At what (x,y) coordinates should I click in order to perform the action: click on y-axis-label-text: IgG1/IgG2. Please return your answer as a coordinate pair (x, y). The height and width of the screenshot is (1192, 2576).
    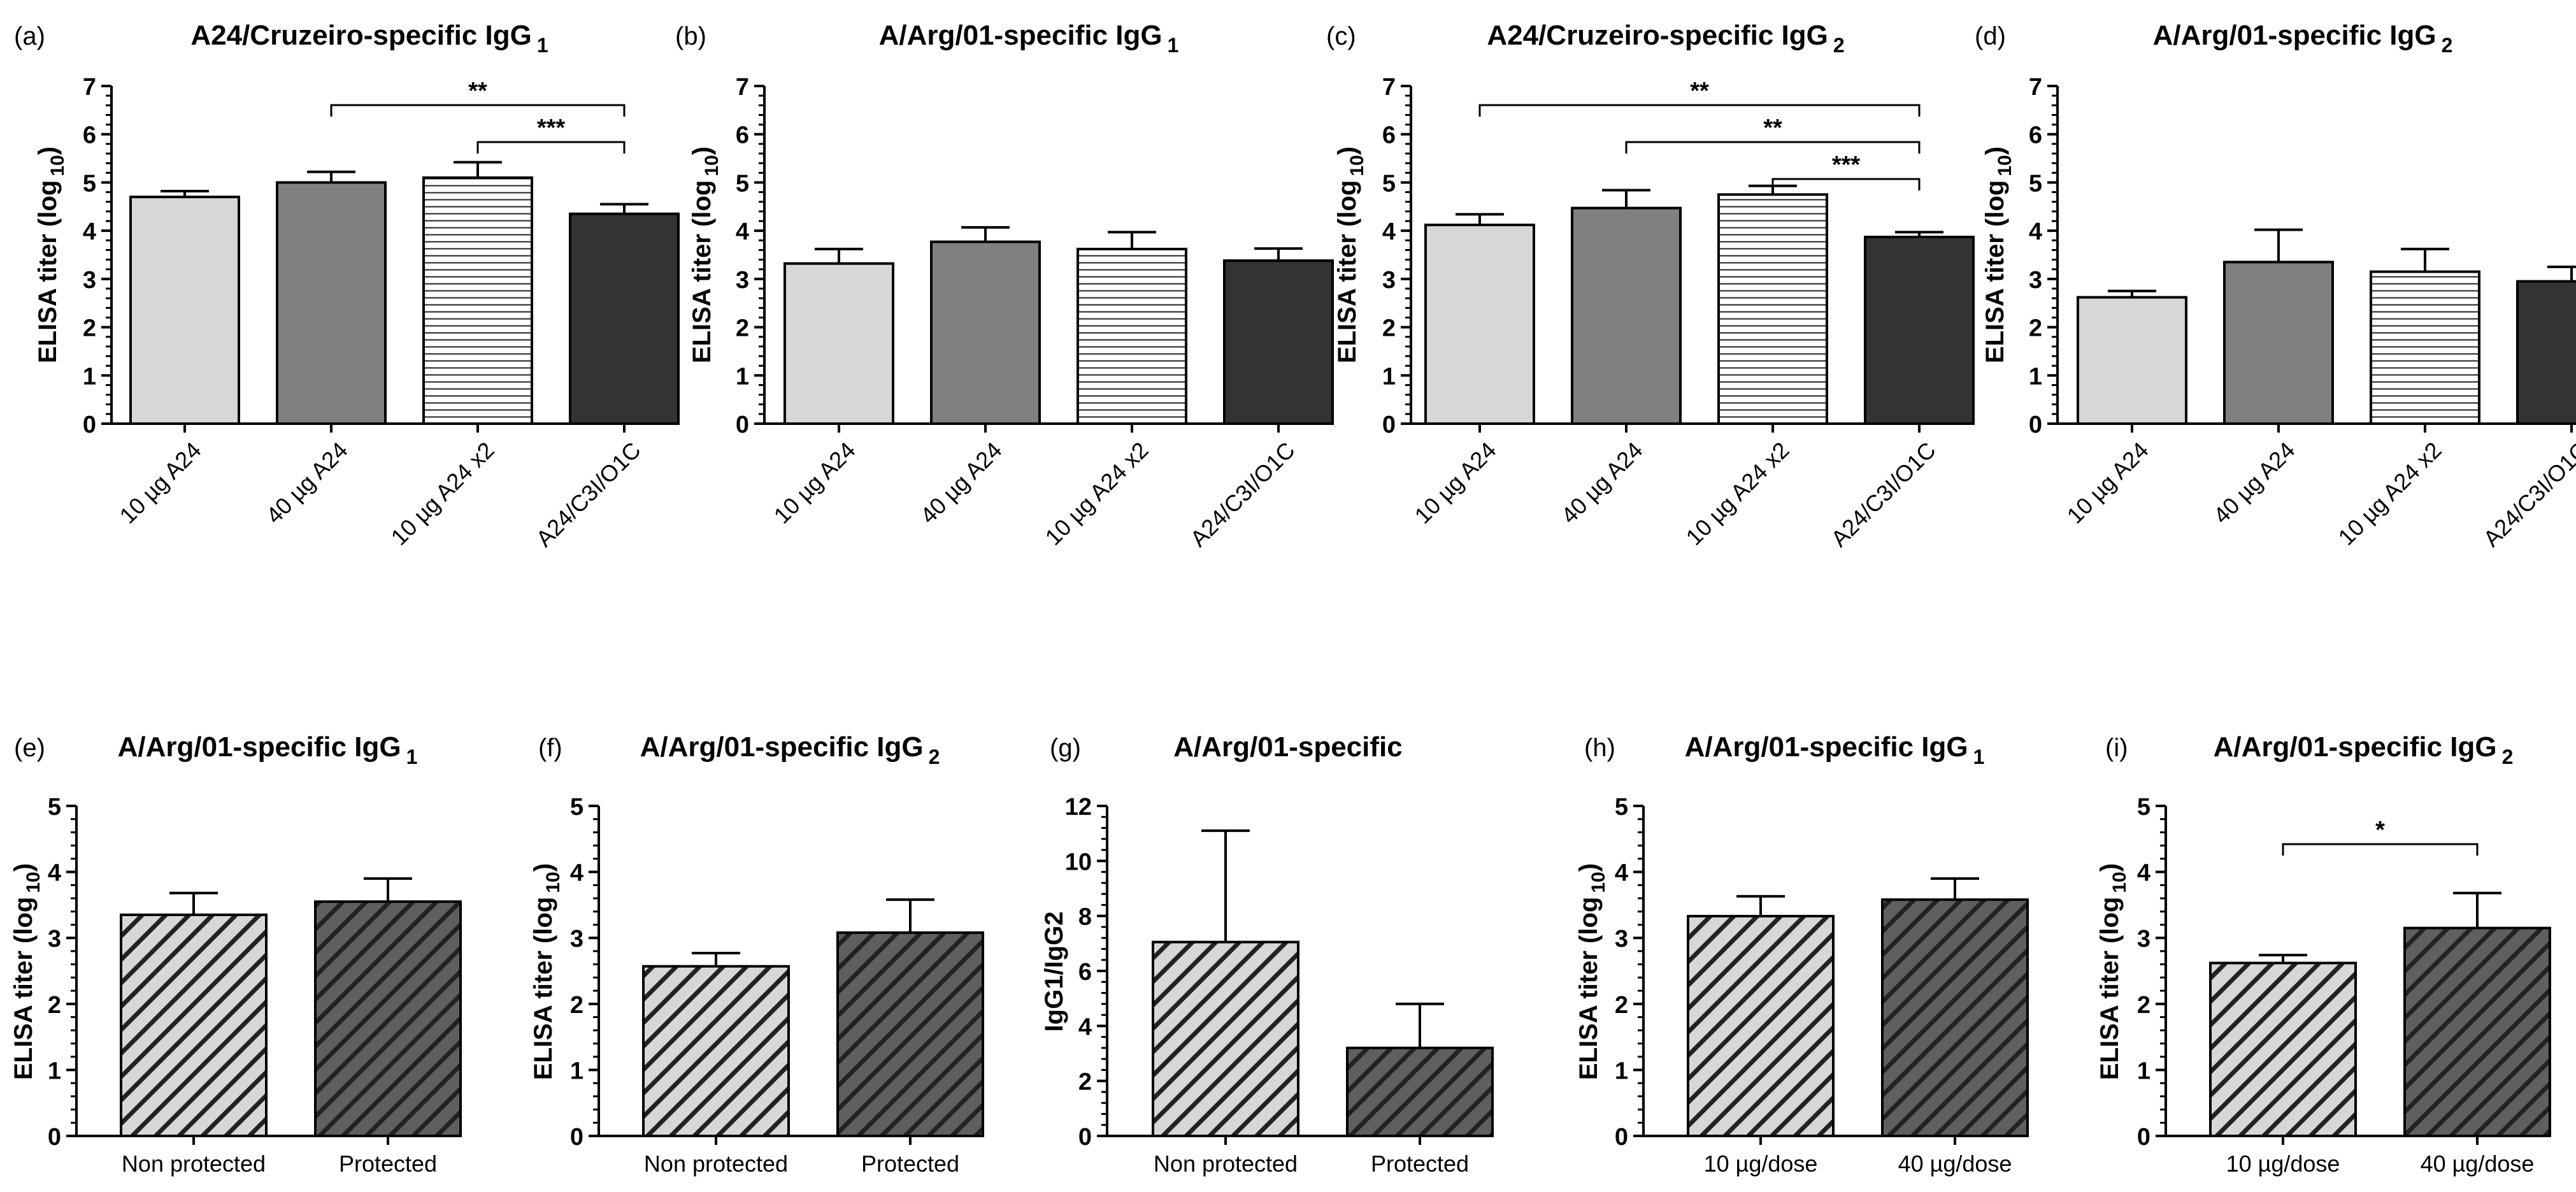
    Looking at the image, I should click on (1054, 972).